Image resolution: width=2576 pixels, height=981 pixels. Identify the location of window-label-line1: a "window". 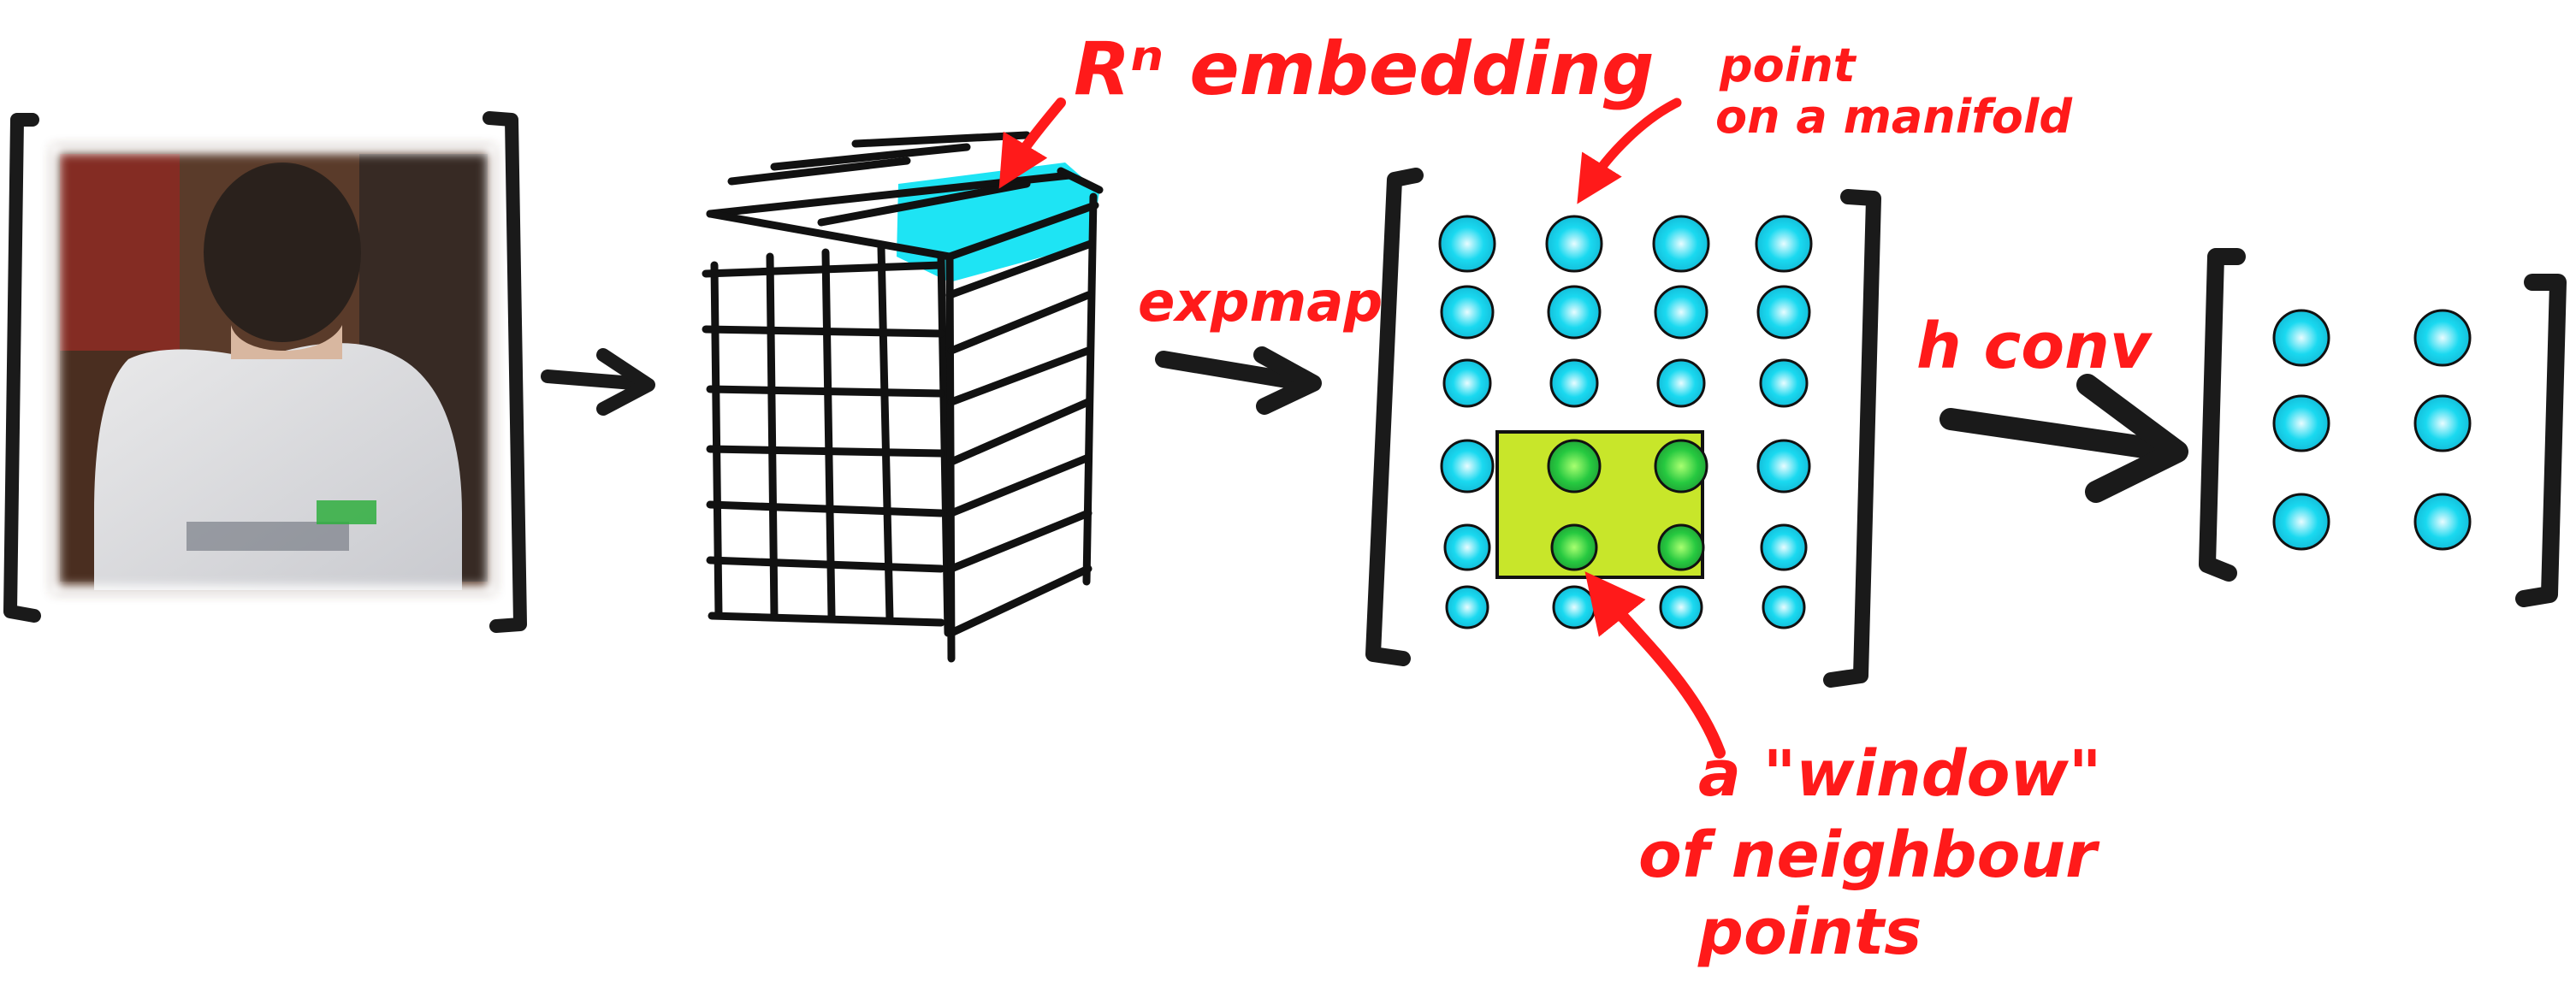
(1899, 774).